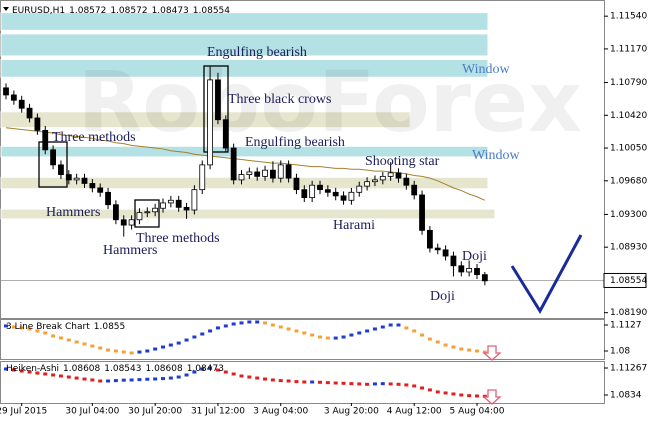 The width and height of the screenshot is (648, 422). Describe the element at coordinates (73, 212) in the screenshot. I see `pattern-label: Hammers` at that location.